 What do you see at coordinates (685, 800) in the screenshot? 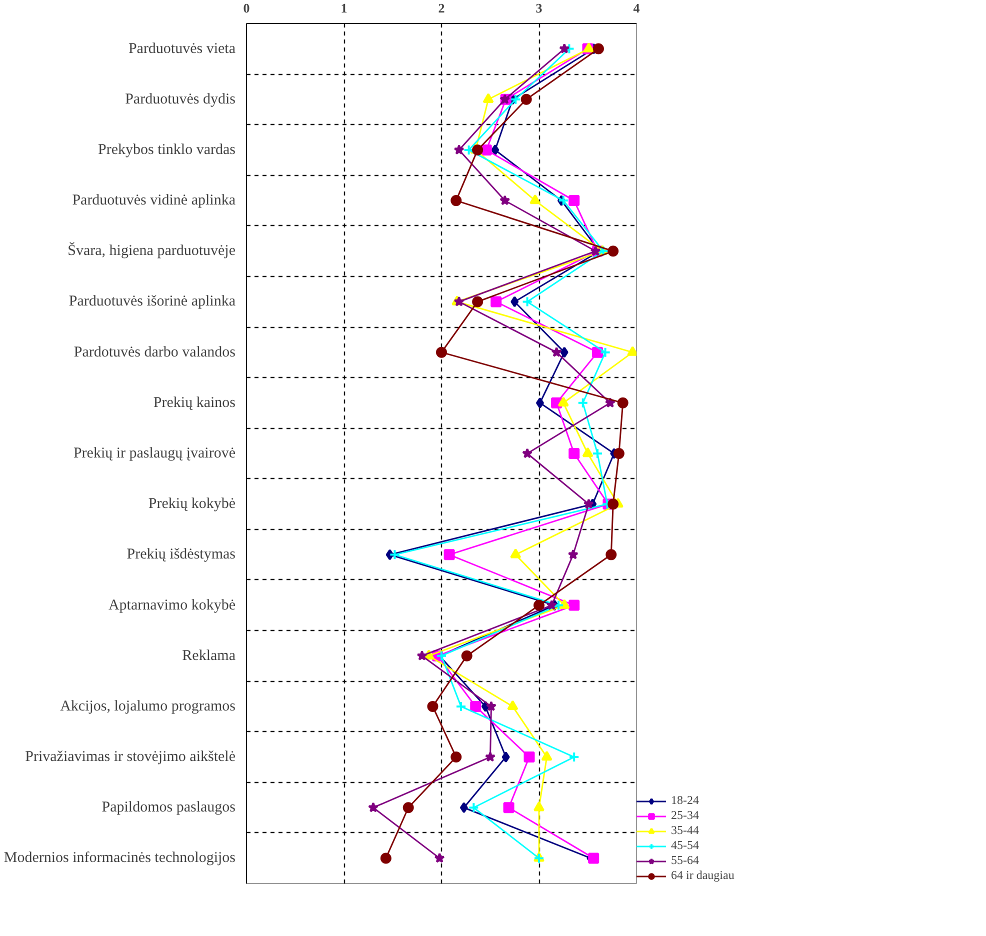
I see `legend-label: 18-24` at bounding box center [685, 800].